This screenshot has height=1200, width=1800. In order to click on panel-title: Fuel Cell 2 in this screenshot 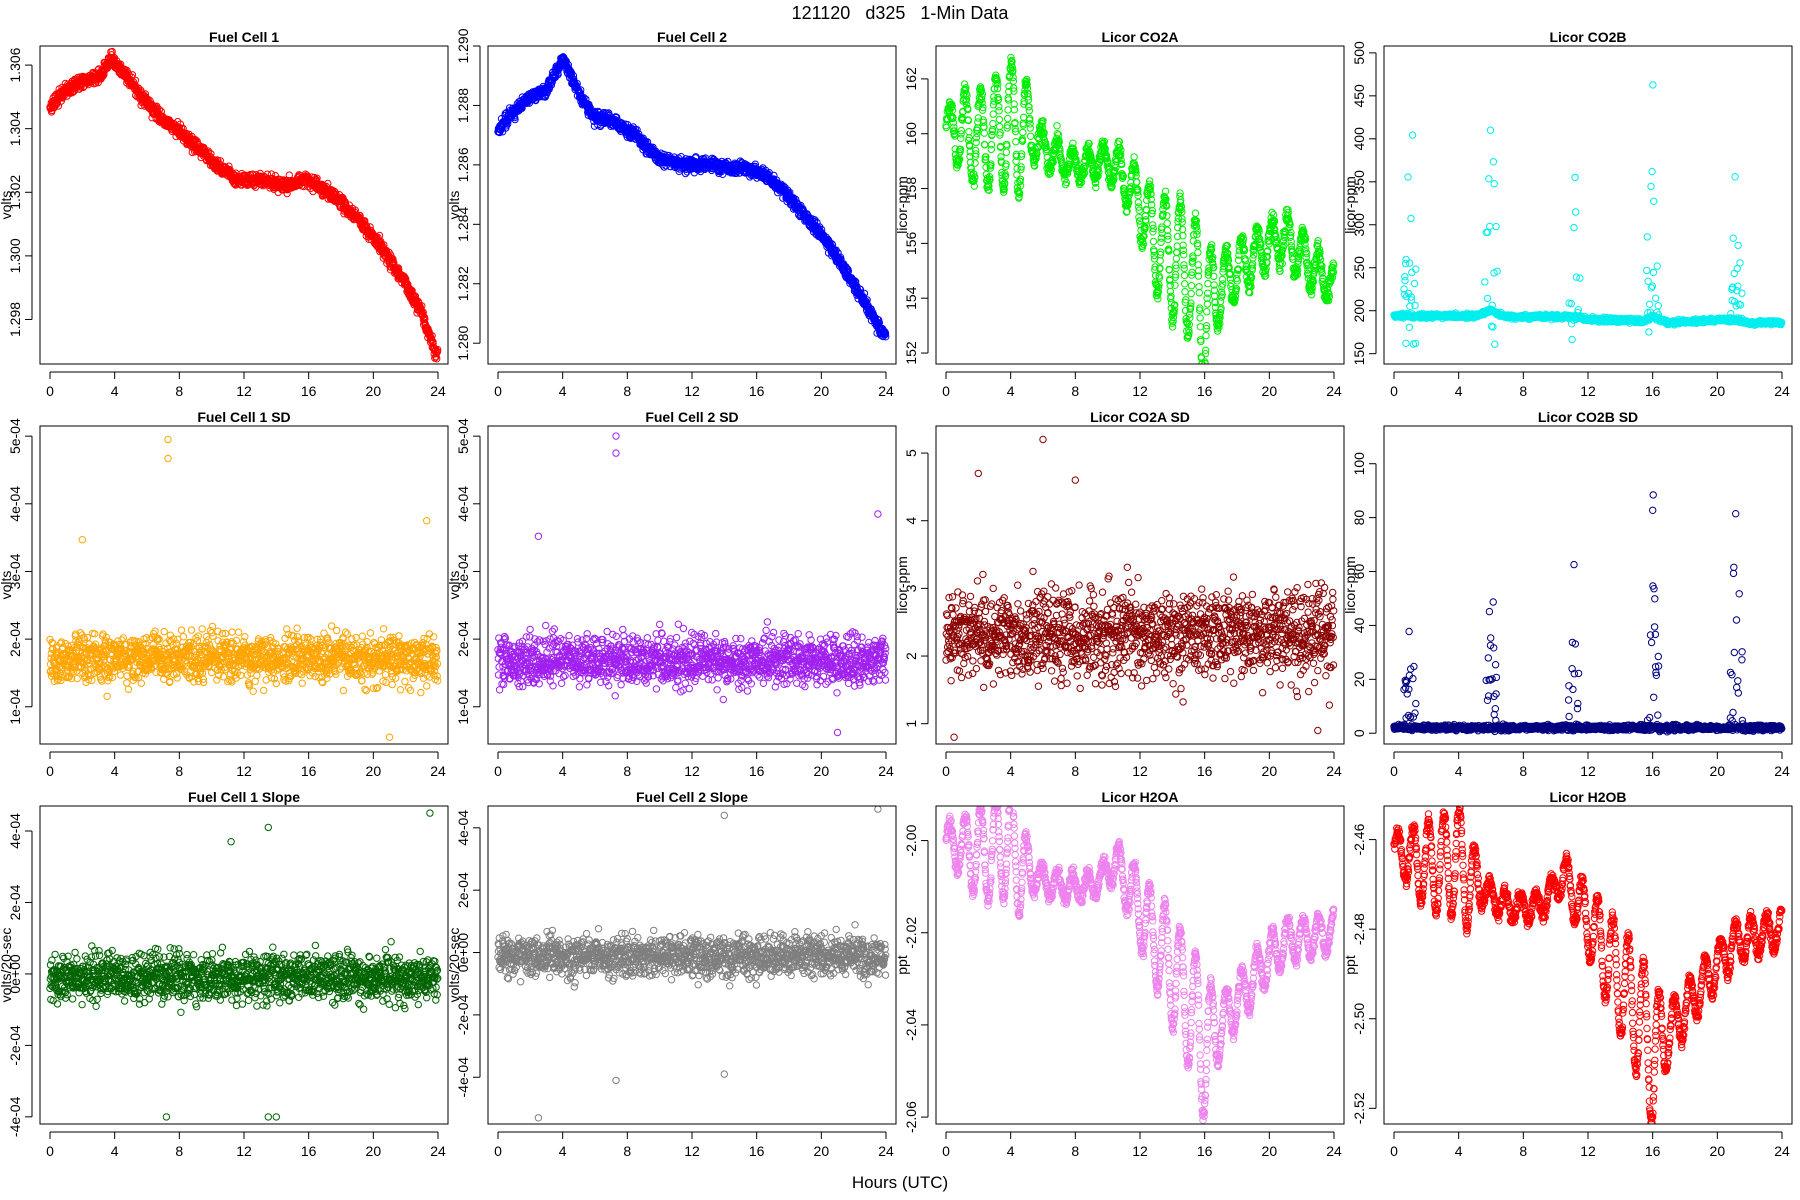, I will do `click(692, 37)`.